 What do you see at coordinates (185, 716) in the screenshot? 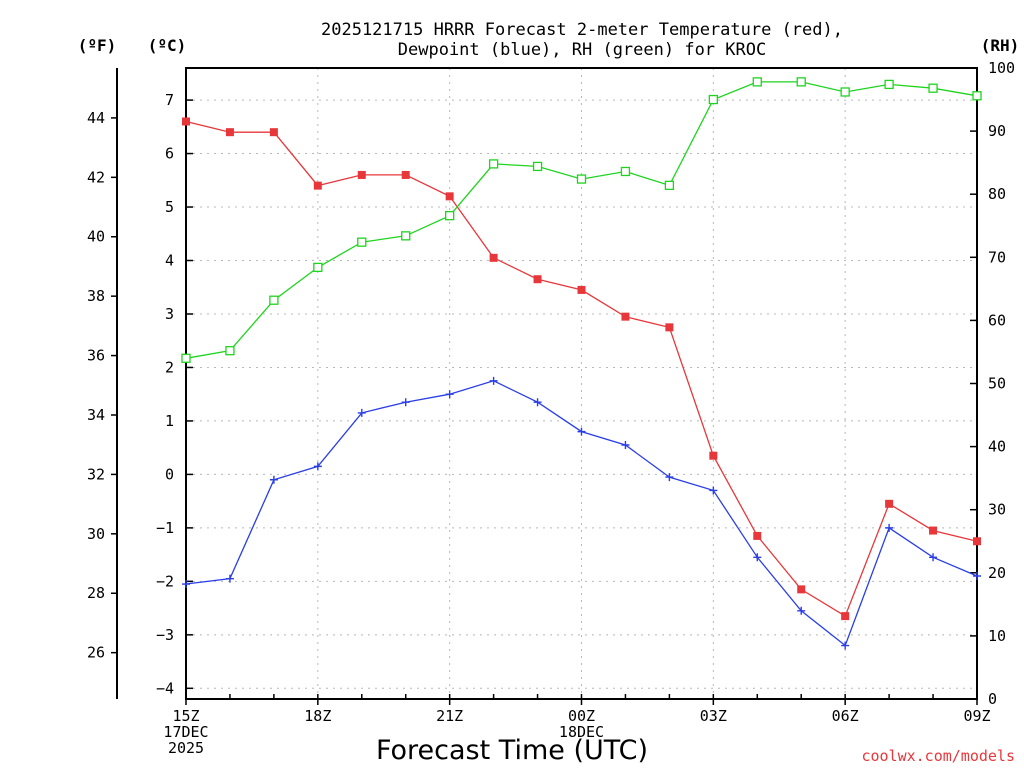
I see `x-tick-label: 15Z` at bounding box center [185, 716].